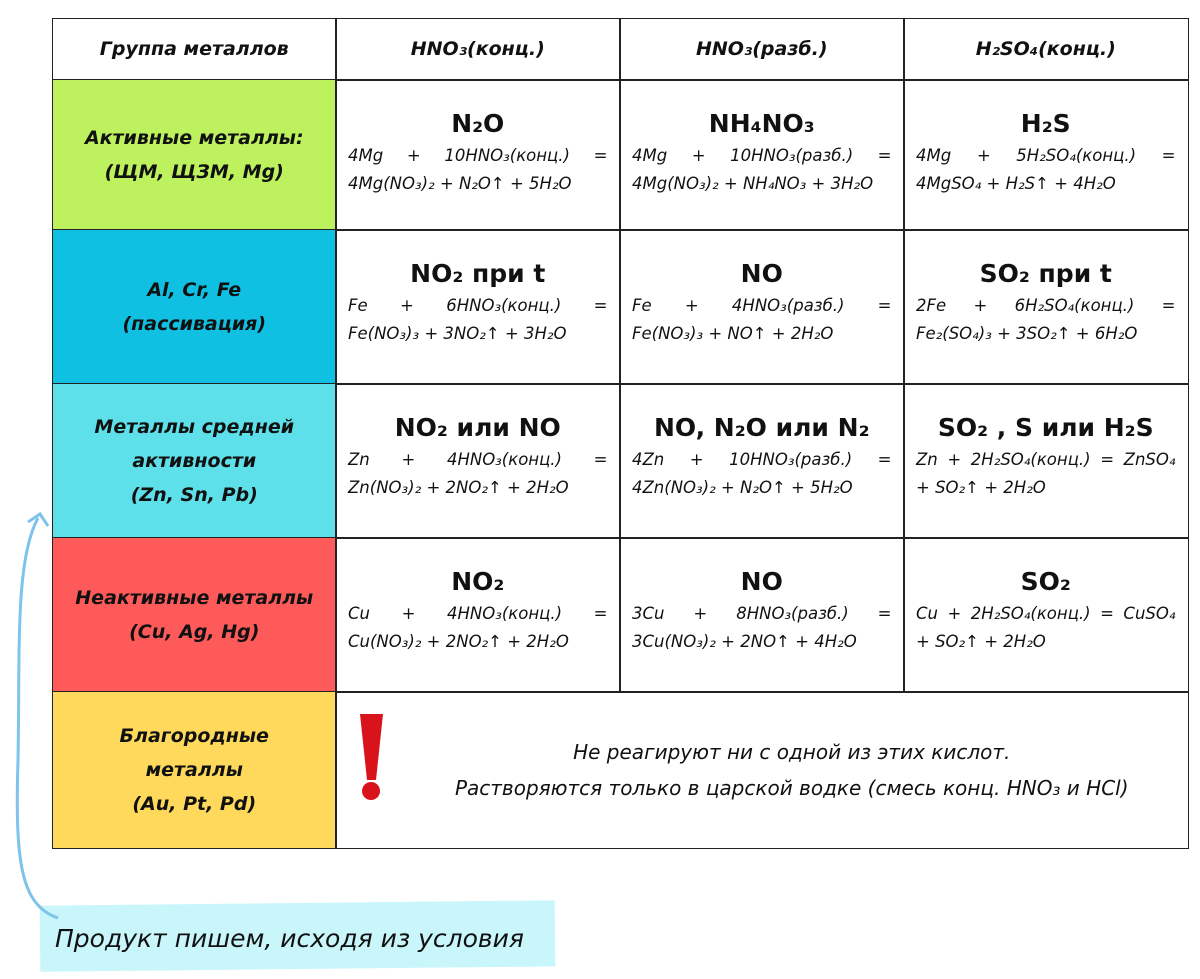 The width and height of the screenshot is (1200, 979). Describe the element at coordinates (458, 641) in the screenshot. I see `equation-line: Cu(NO₃)₂ + 2NO₂↑ + 2H₂O` at that location.